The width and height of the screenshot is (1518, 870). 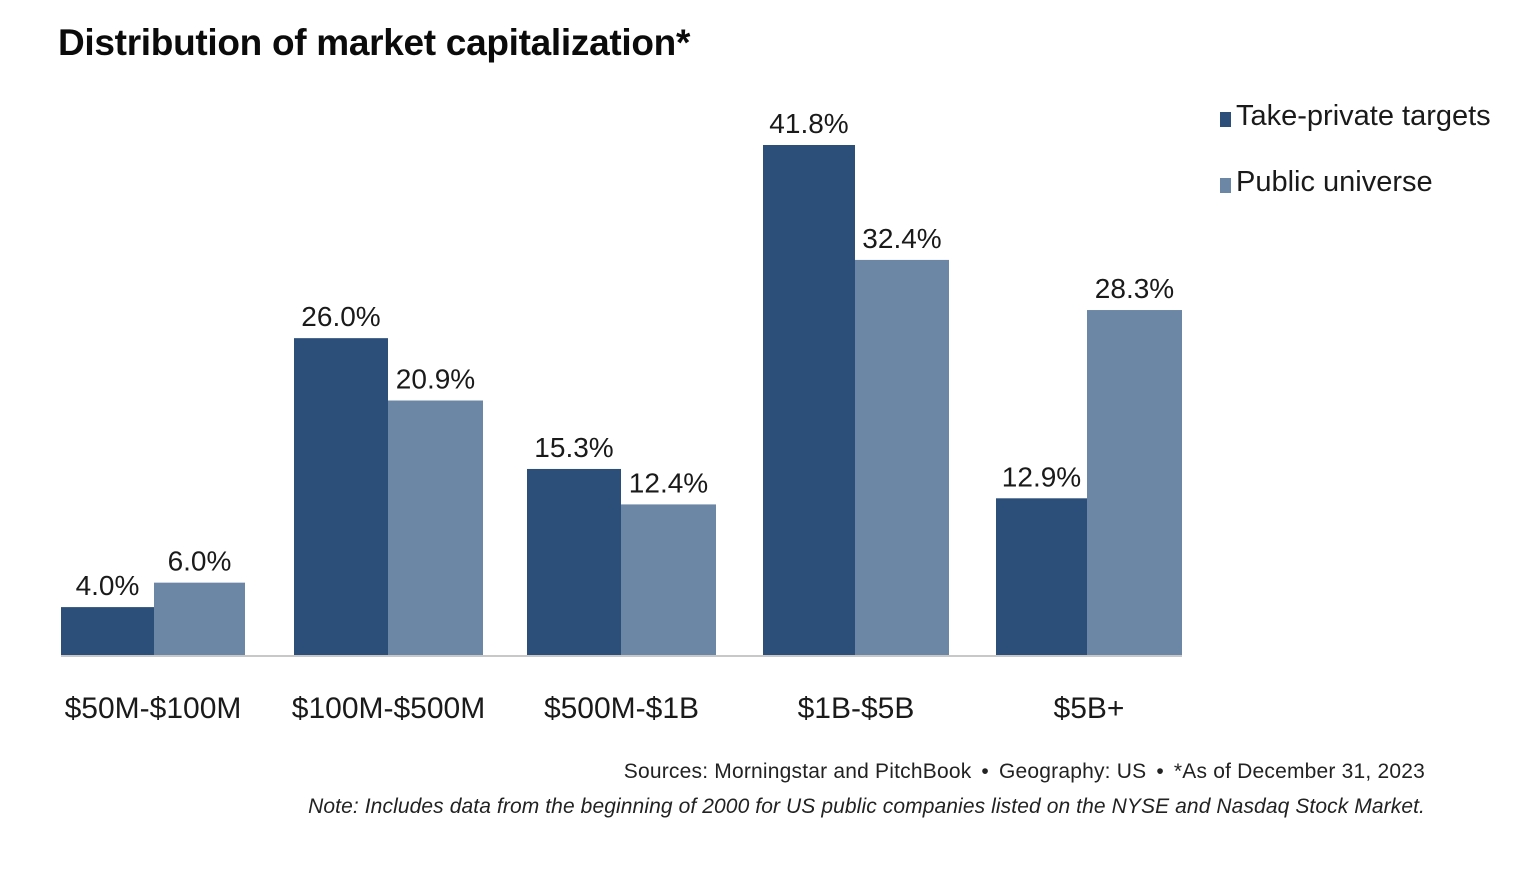 What do you see at coordinates (1072, 771) in the screenshot?
I see `geography-text: Geography: US` at bounding box center [1072, 771].